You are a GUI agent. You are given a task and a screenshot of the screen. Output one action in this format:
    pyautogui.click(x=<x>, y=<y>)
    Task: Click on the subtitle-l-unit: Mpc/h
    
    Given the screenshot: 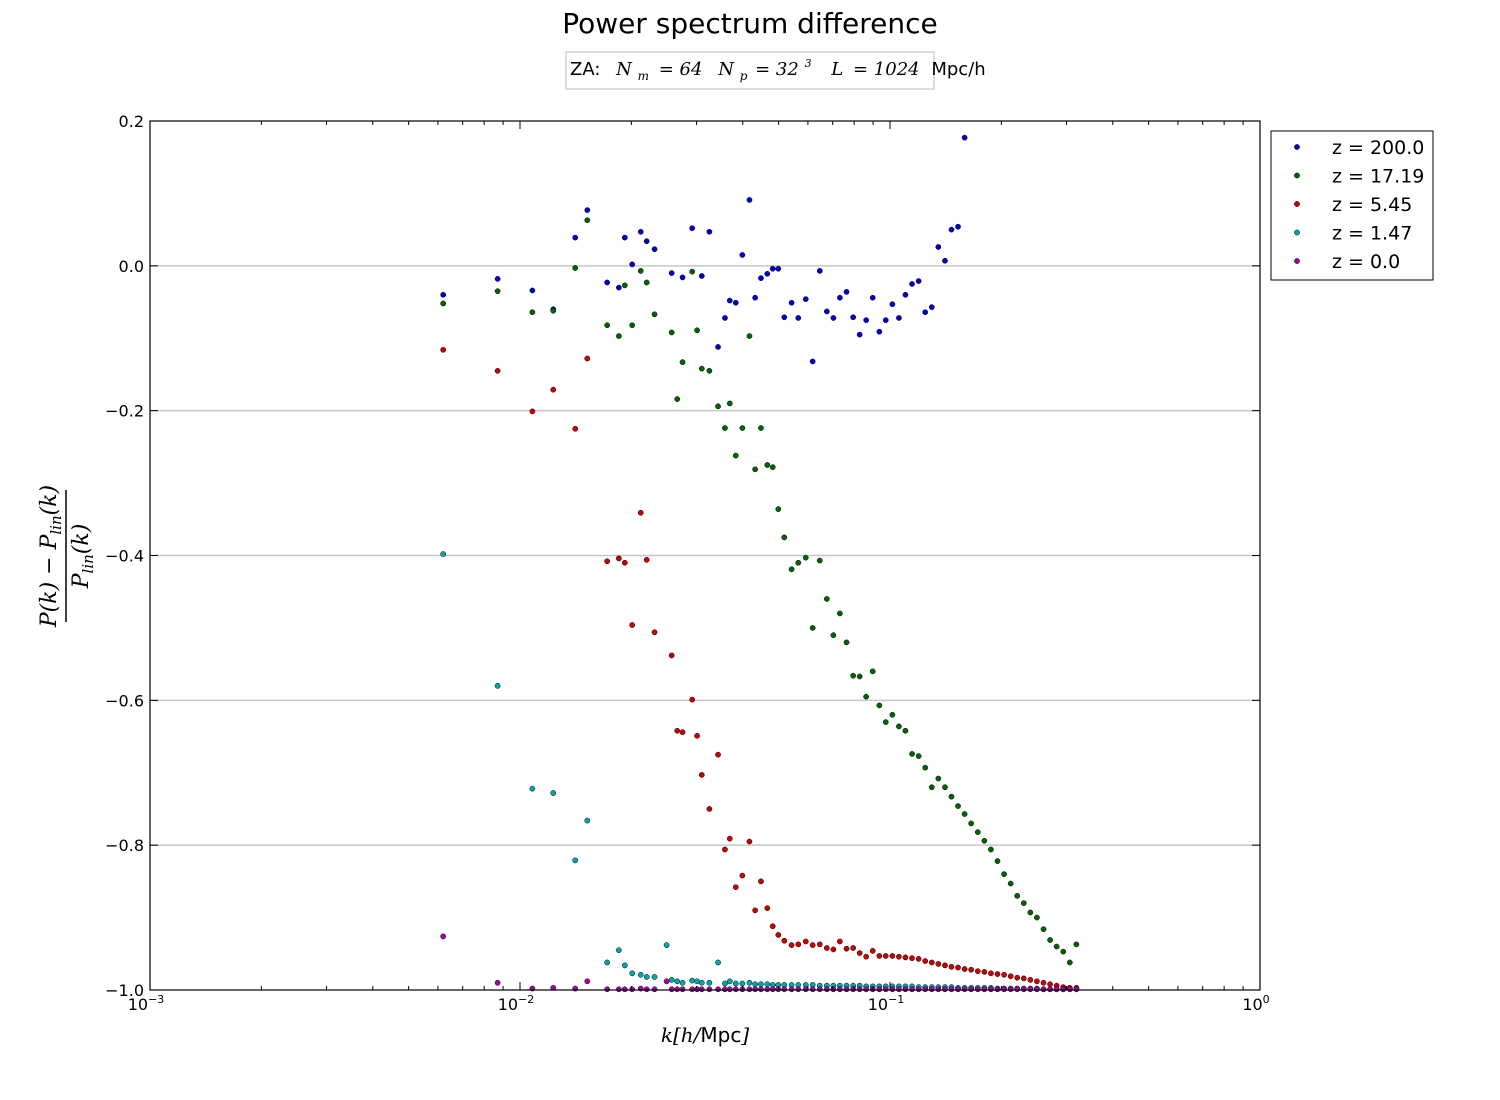 What is the action you would take?
    pyautogui.click(x=958, y=69)
    